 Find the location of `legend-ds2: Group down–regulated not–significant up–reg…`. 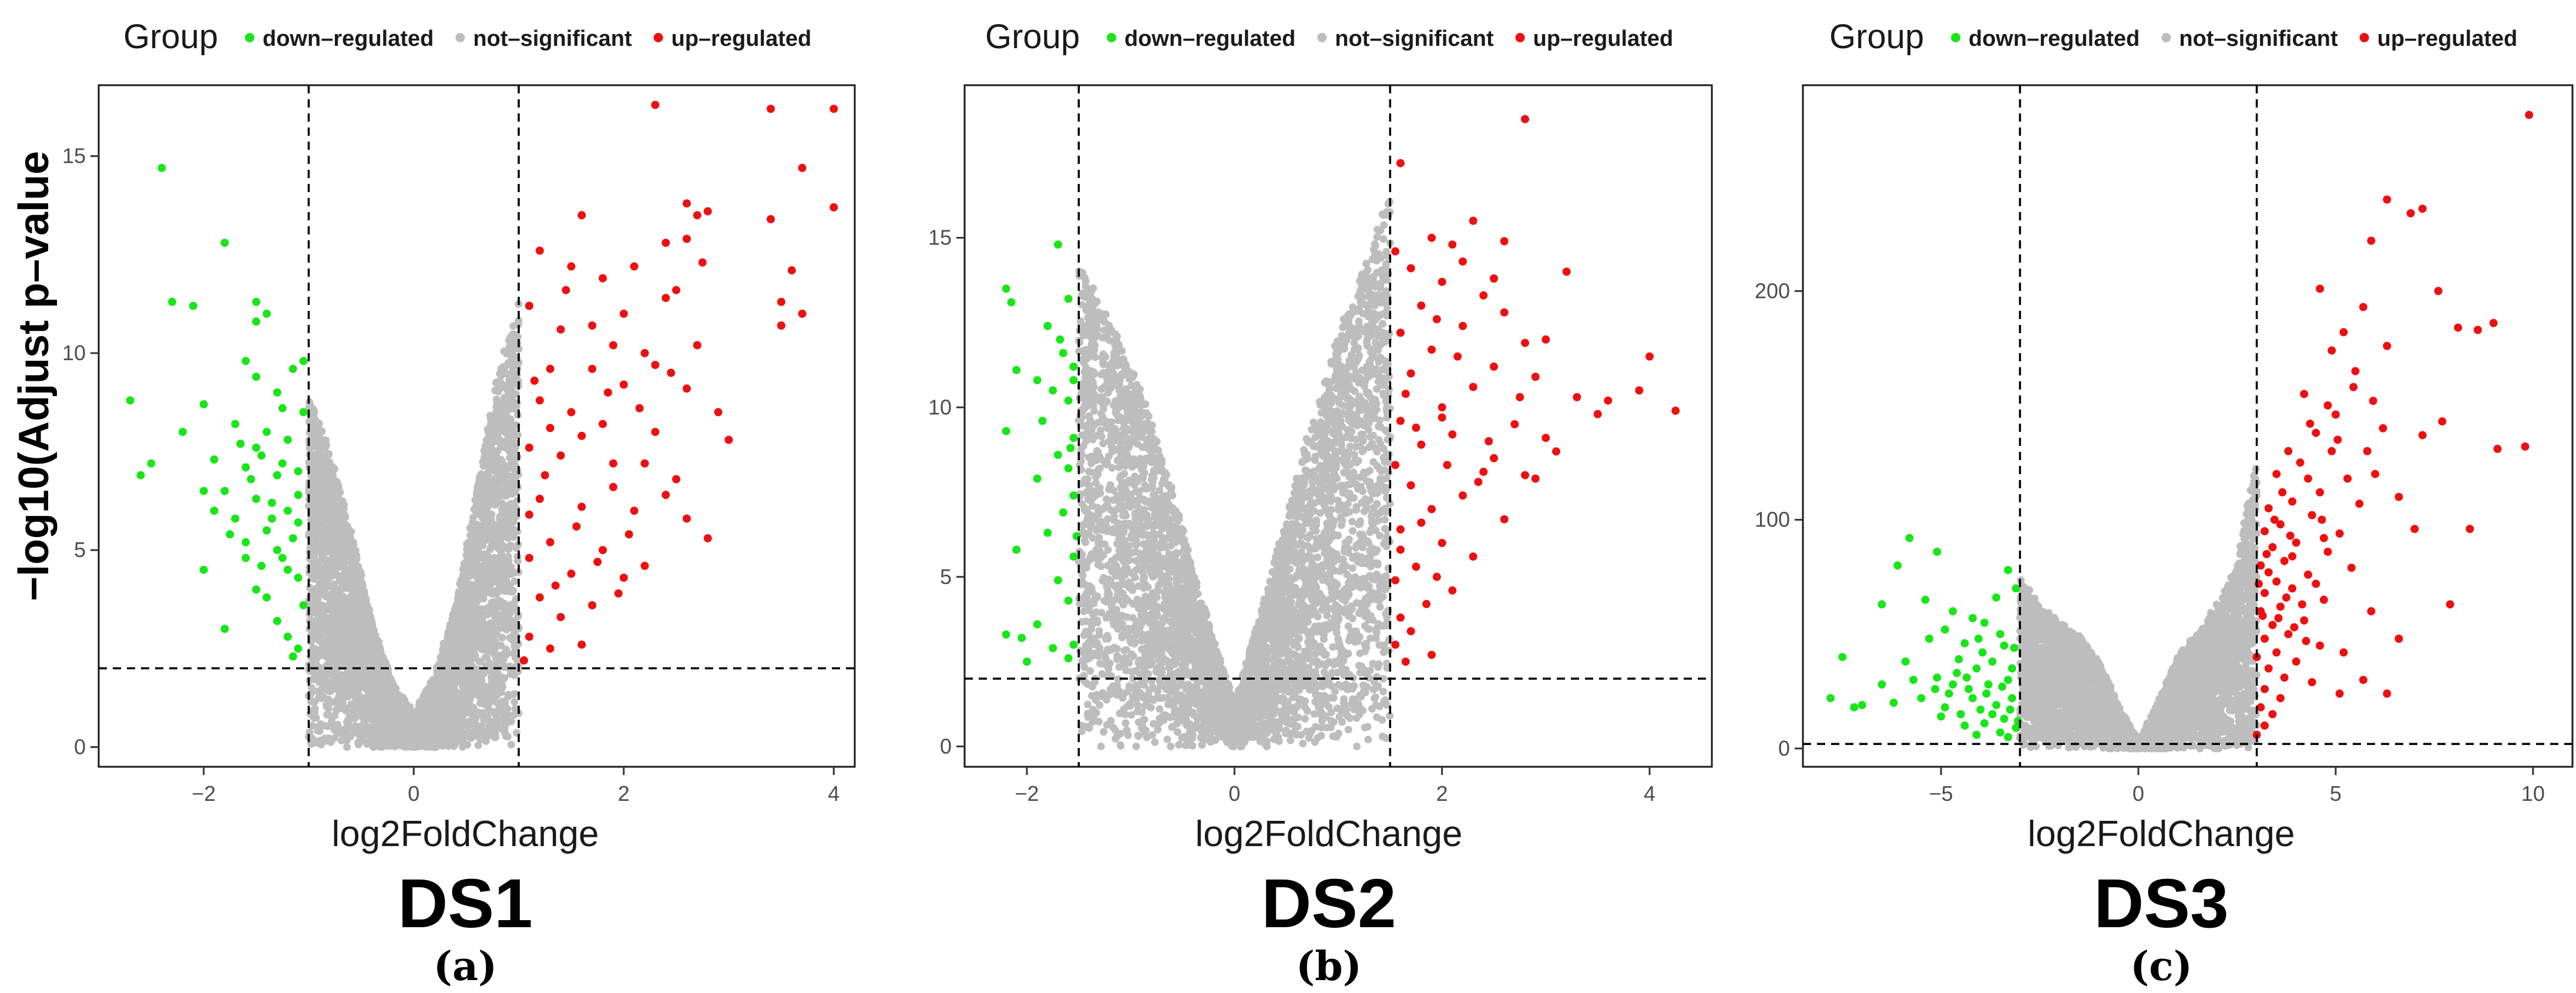

legend-ds2: Group down–regulated not–significant up–reg… is located at coordinates (1329, 37).